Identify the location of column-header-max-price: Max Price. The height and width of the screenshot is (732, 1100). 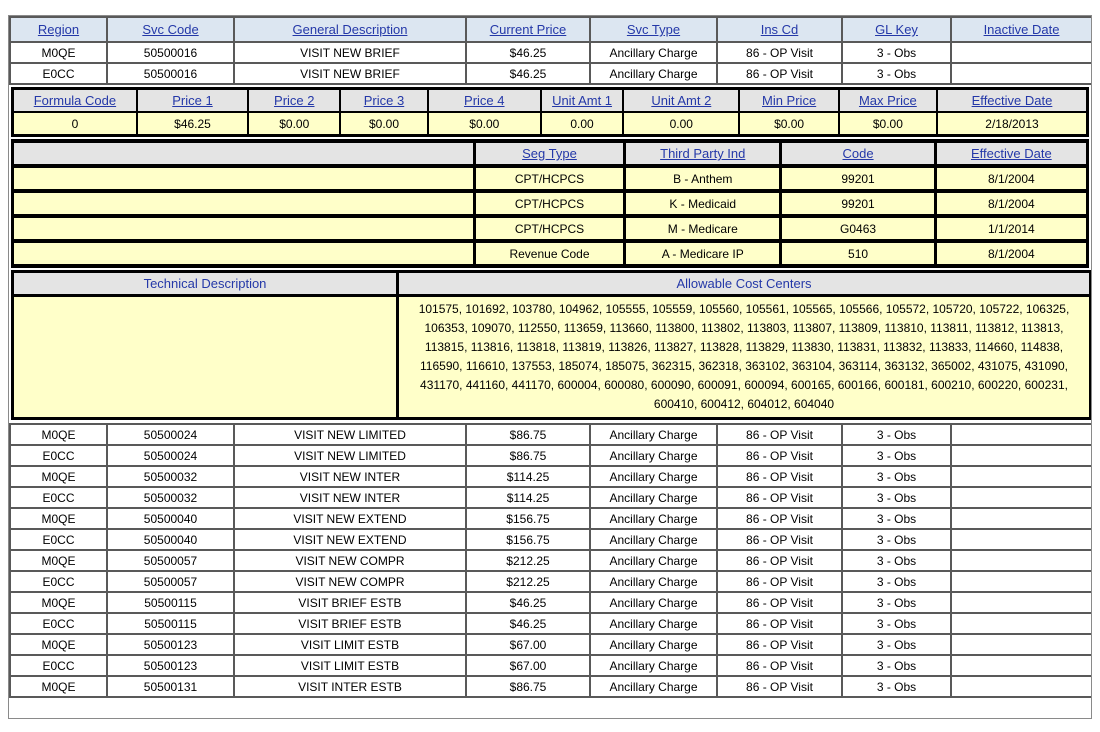
(888, 100).